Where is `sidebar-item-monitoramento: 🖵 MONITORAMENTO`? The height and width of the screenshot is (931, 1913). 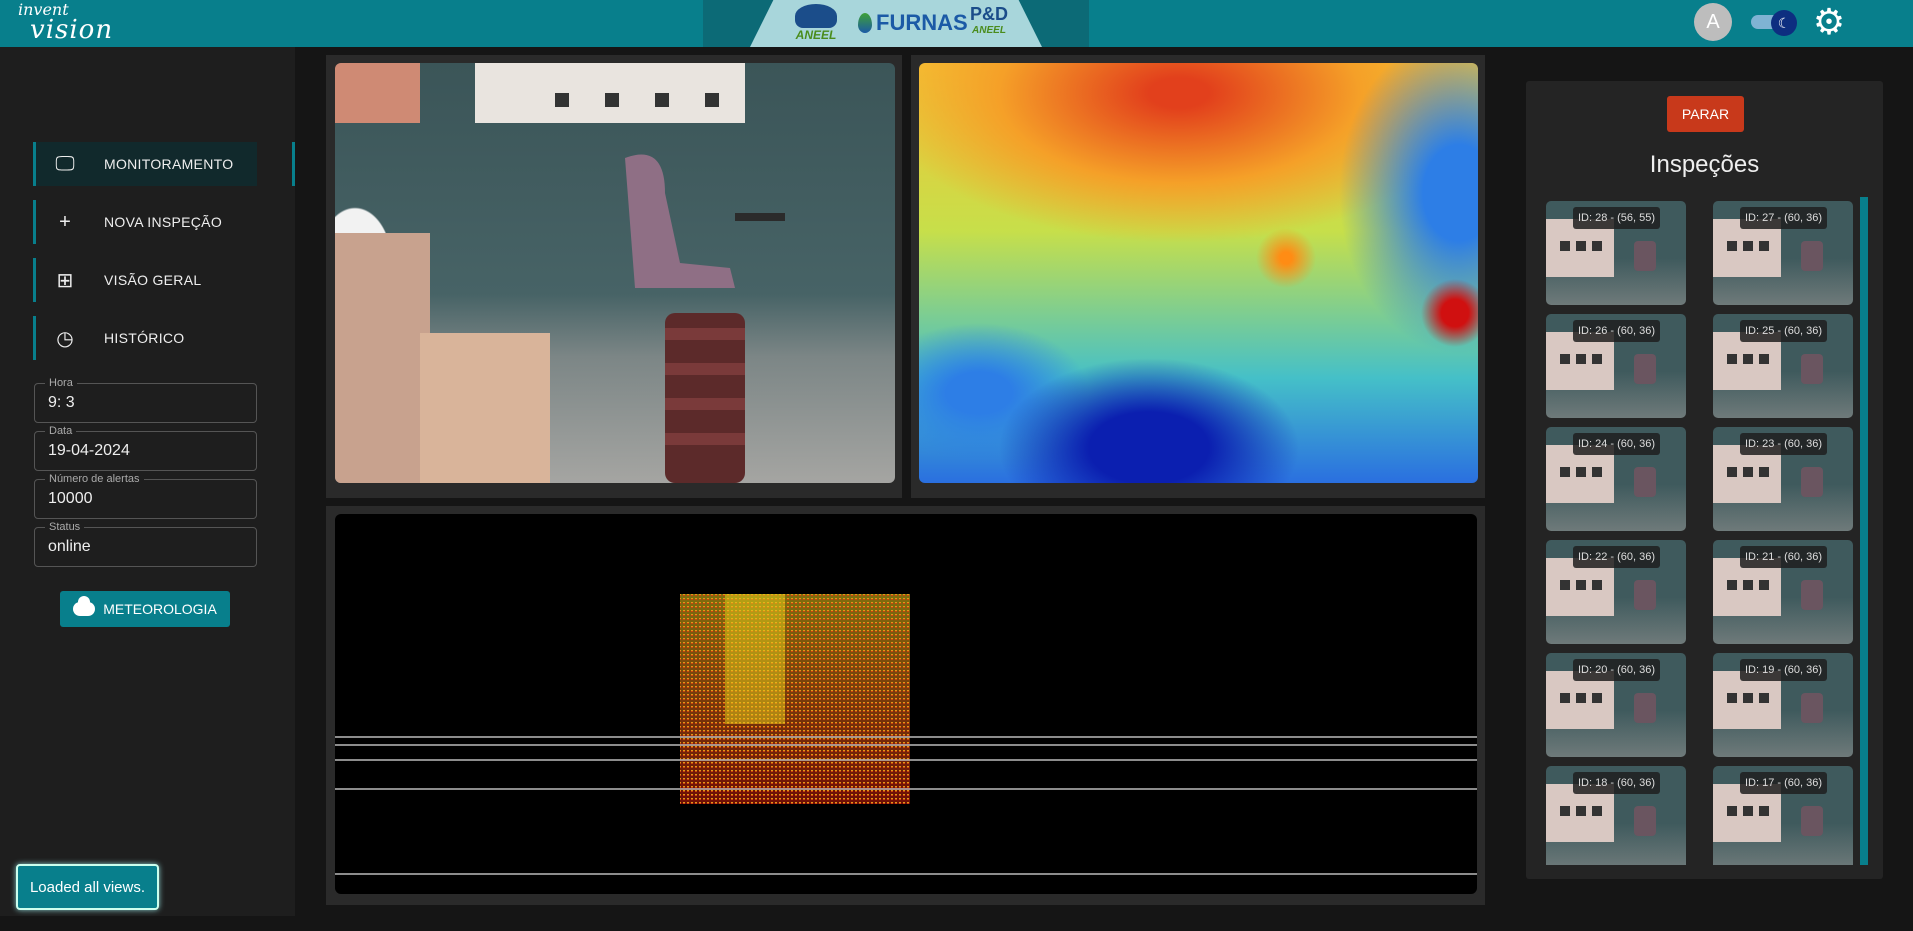 sidebar-item-monitoramento: 🖵 MONITORAMENTO is located at coordinates (145, 164).